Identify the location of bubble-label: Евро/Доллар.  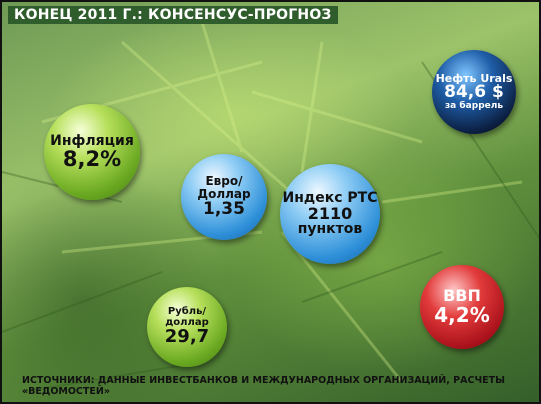
(224, 188).